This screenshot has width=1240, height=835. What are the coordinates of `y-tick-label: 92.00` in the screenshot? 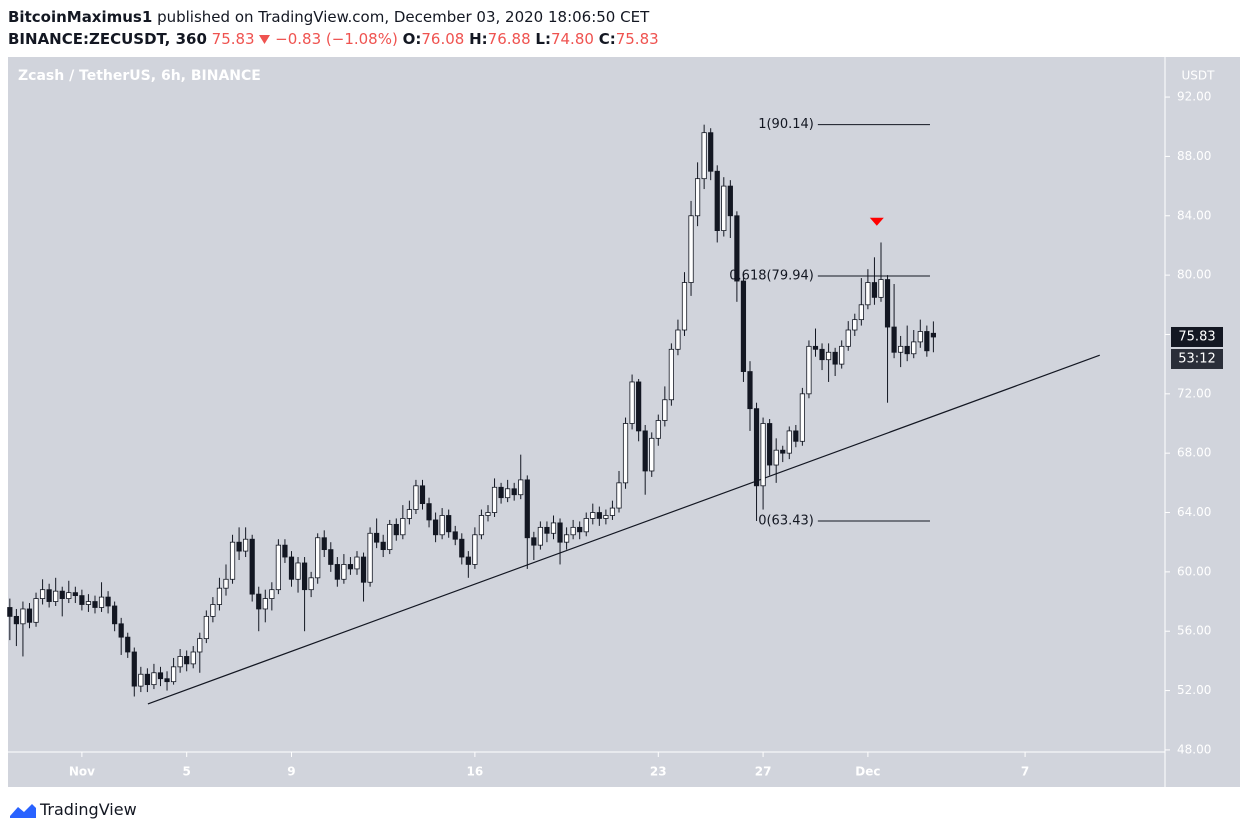 It's located at (1194, 97).